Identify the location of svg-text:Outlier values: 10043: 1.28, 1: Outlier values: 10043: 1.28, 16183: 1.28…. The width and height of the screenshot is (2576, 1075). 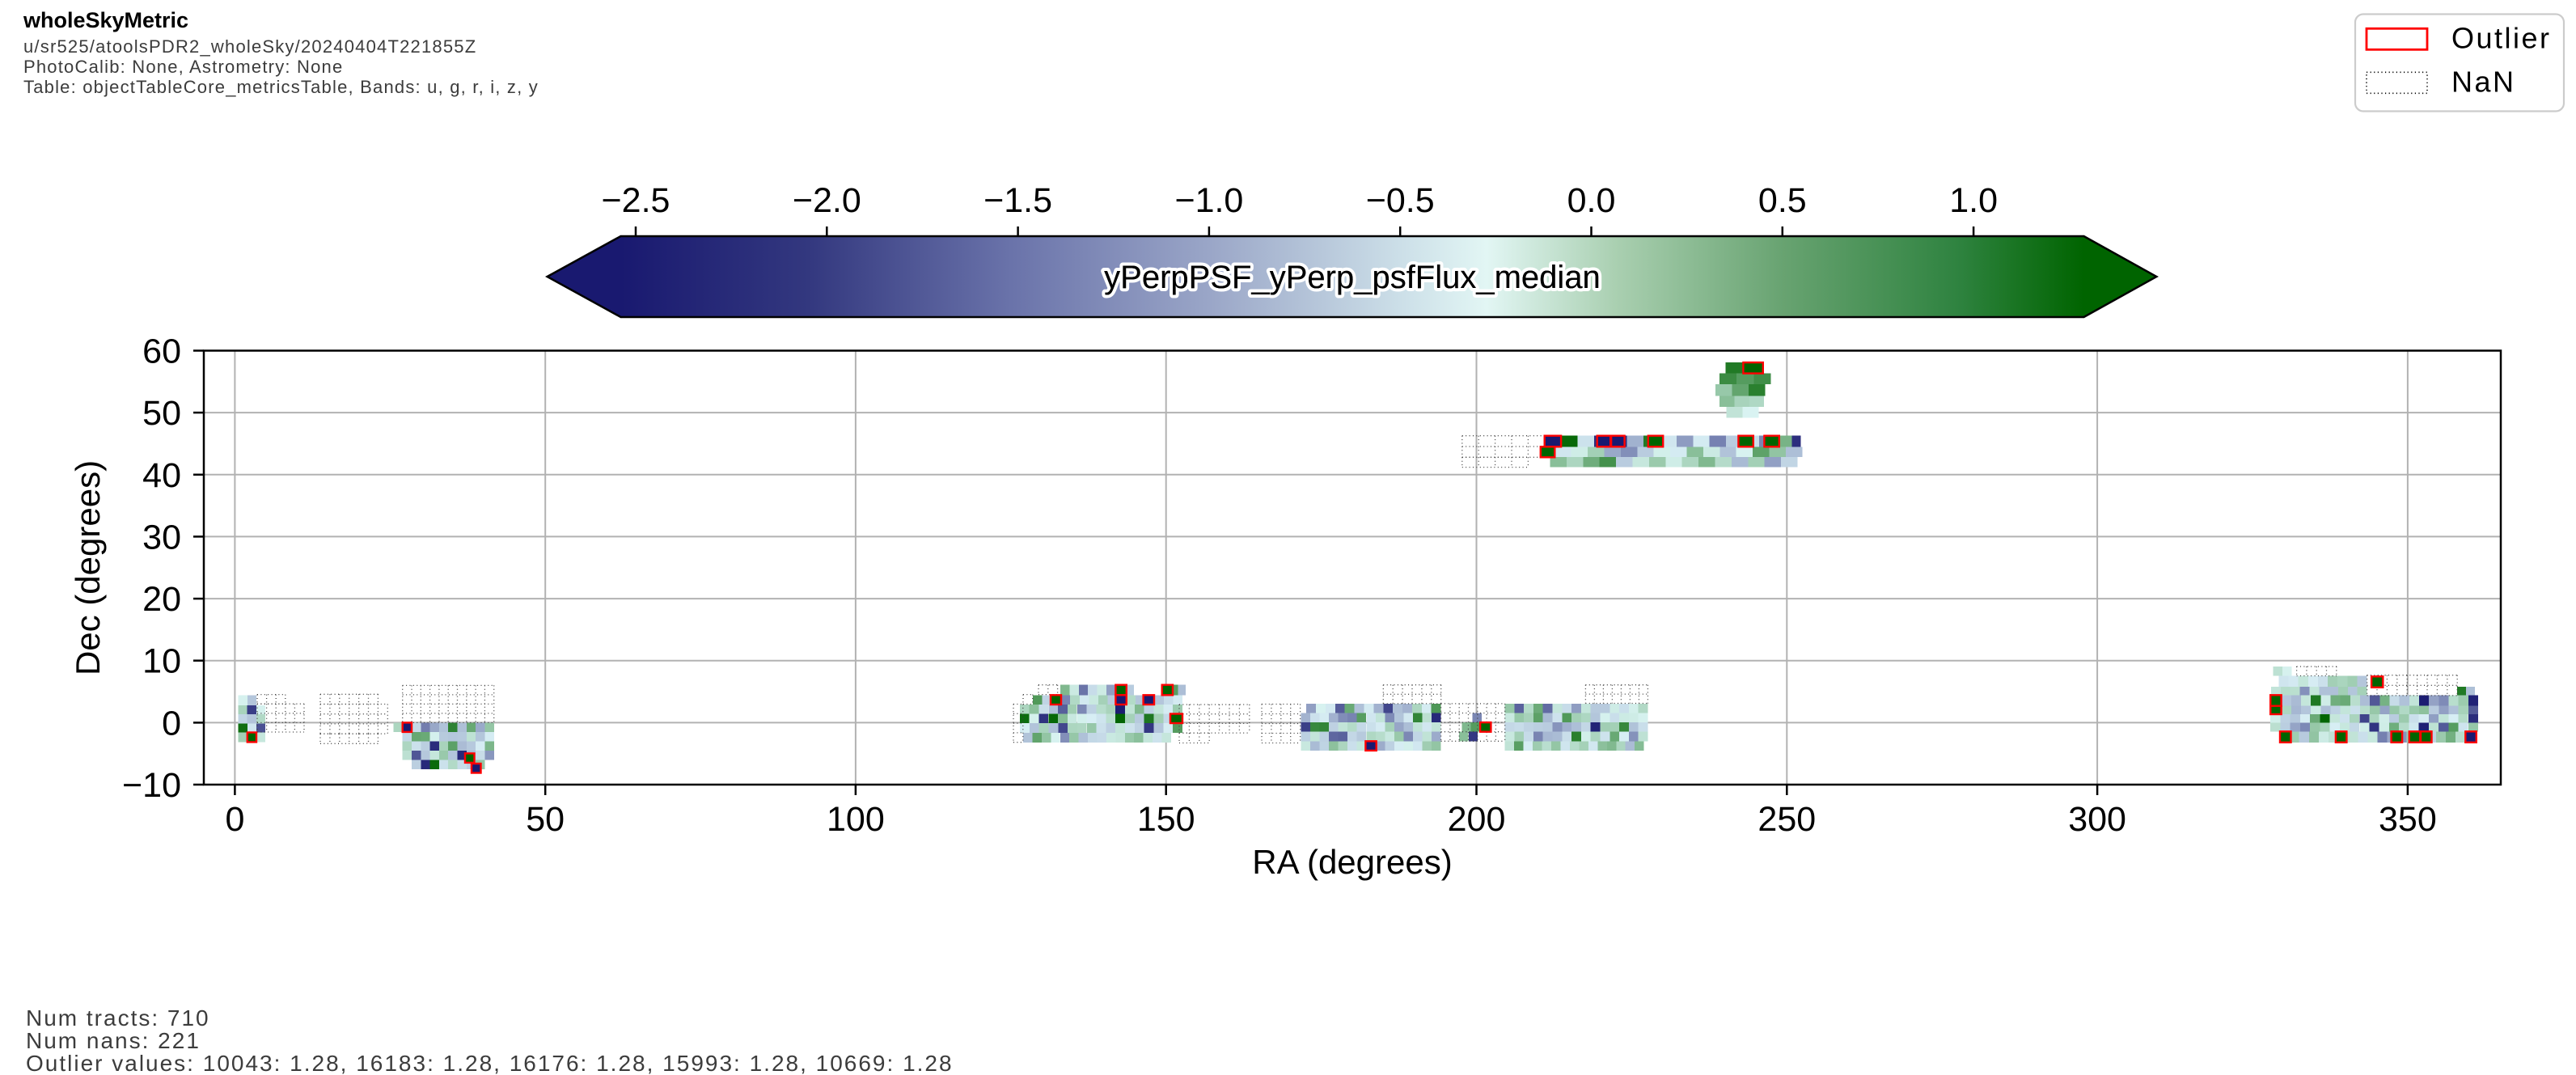
(490, 1063).